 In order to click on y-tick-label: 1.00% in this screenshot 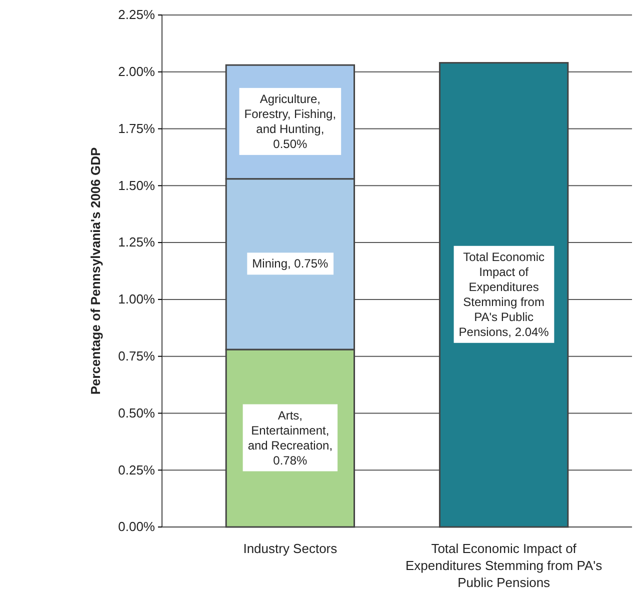, I will do `click(137, 299)`.